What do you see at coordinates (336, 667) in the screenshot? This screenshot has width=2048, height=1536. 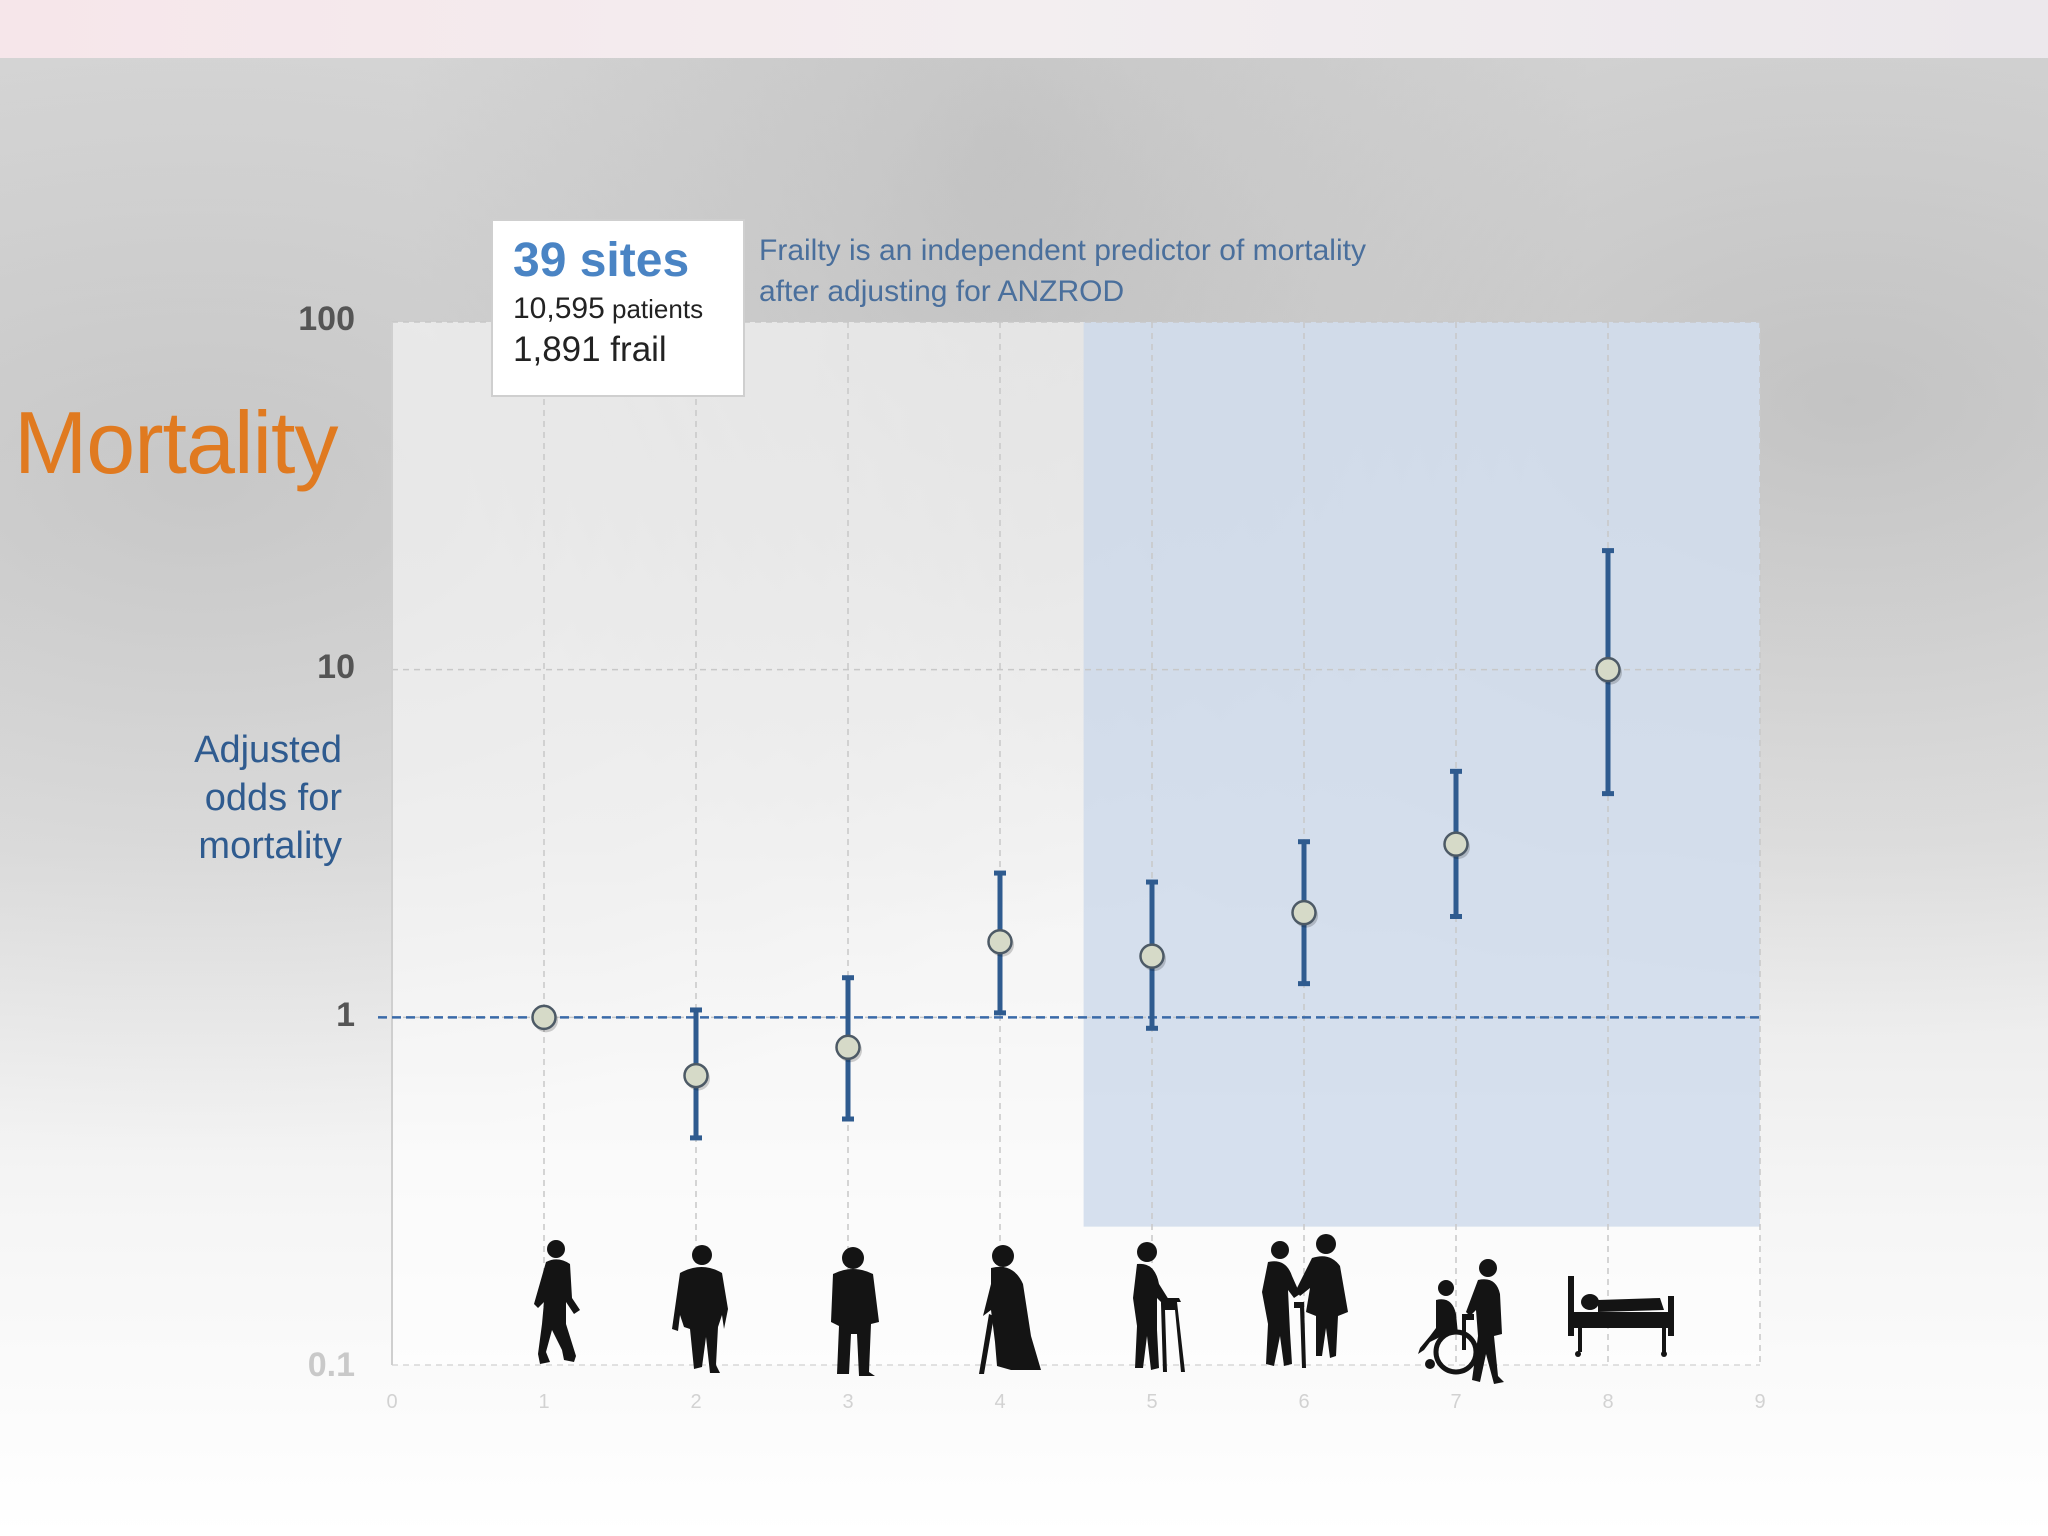 I see `y-tick-10: 10` at bounding box center [336, 667].